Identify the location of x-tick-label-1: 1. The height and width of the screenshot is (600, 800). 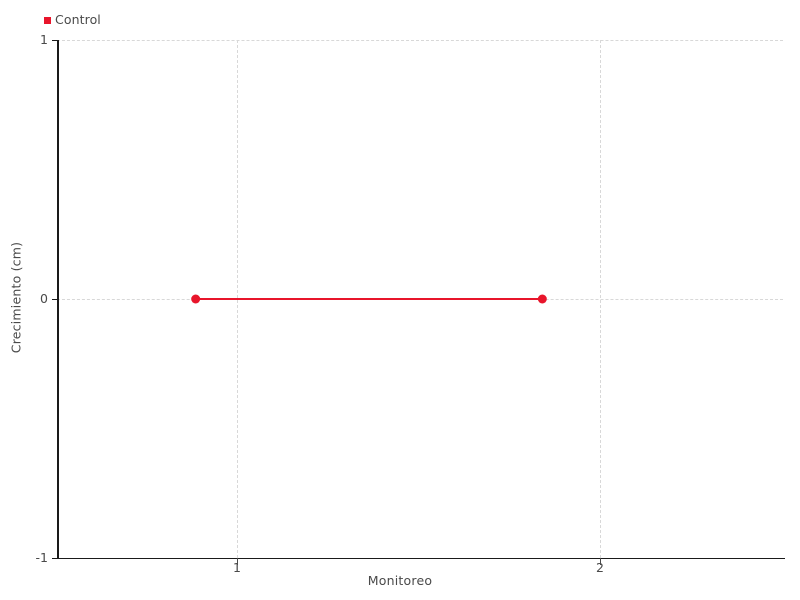
(237, 567).